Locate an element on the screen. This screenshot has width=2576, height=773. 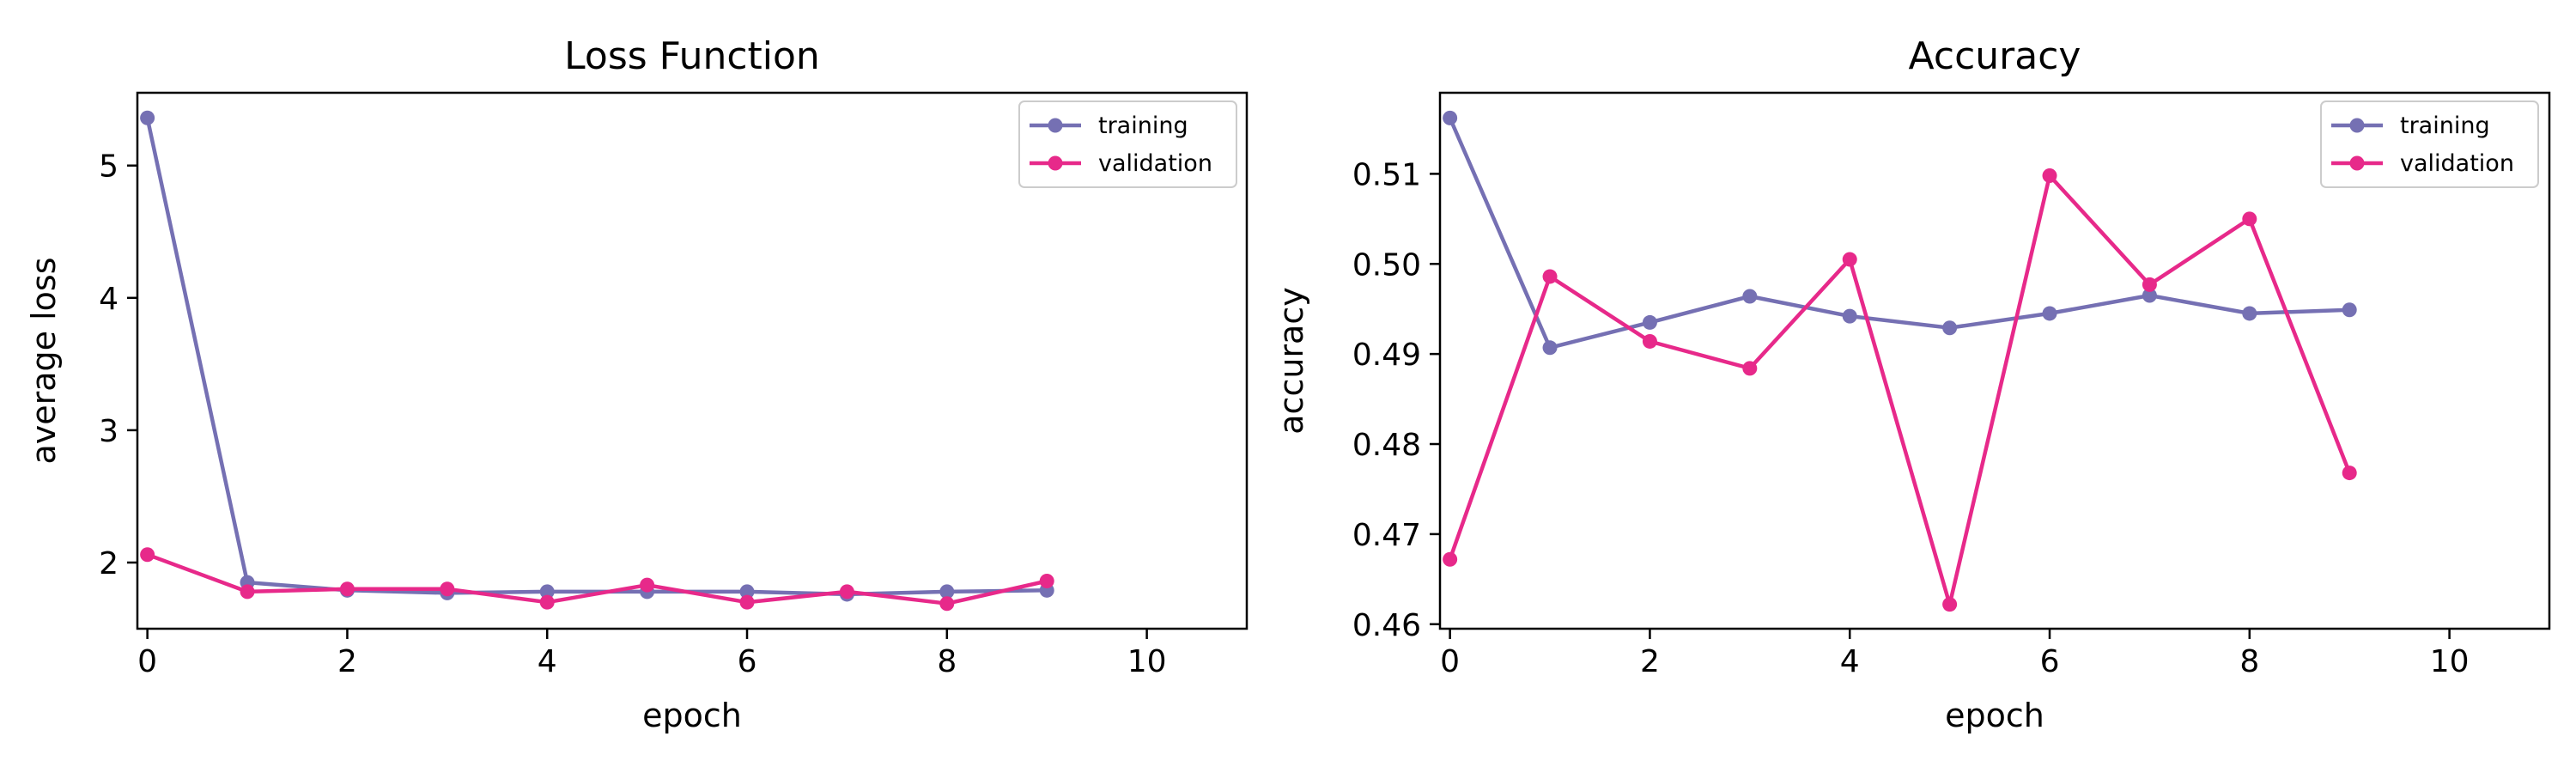
y-axis-label: average loss is located at coordinates (44, 360).